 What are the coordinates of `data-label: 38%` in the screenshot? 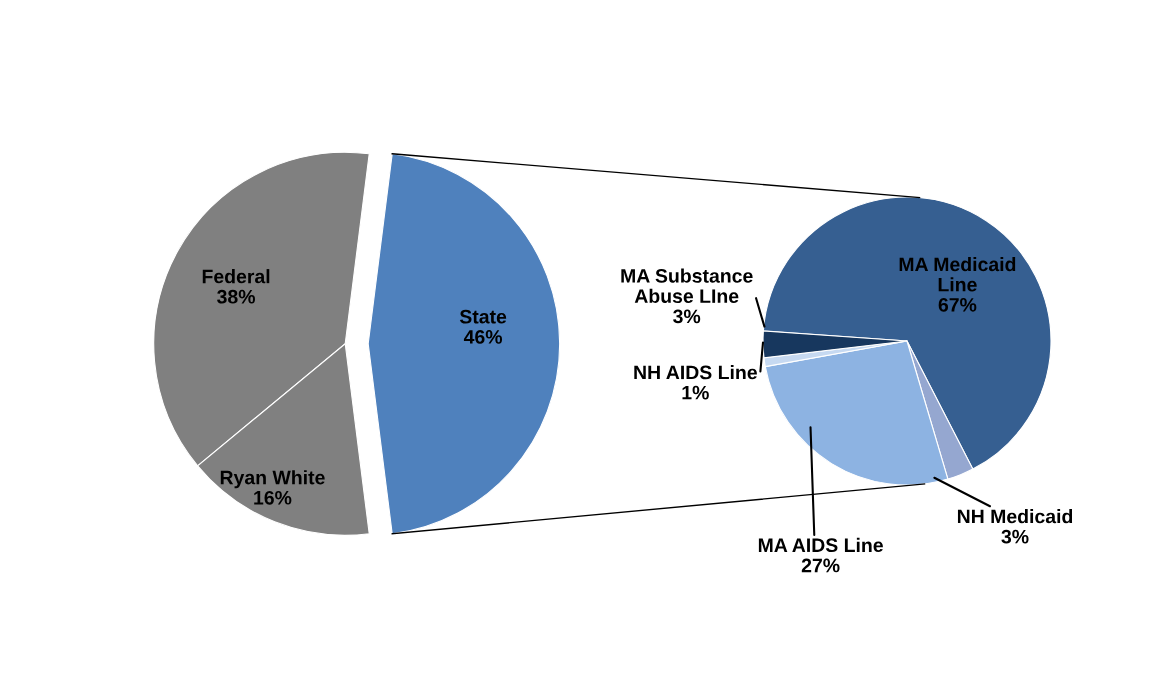 It's located at (236, 296).